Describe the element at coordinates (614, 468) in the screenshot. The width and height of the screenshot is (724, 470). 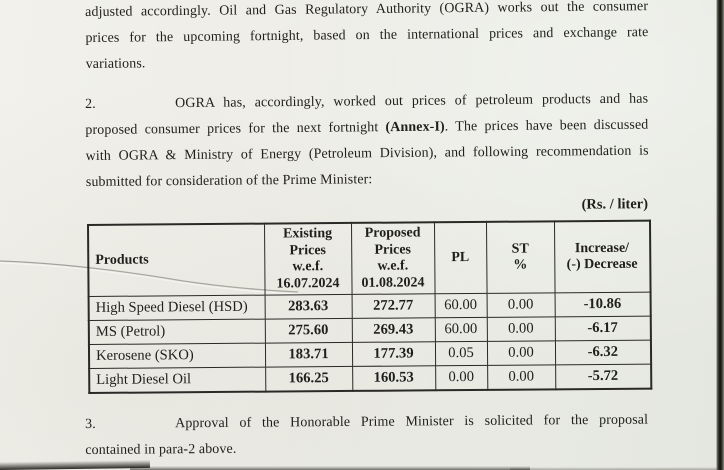
I see `scan-shadow-bottom-right` at that location.